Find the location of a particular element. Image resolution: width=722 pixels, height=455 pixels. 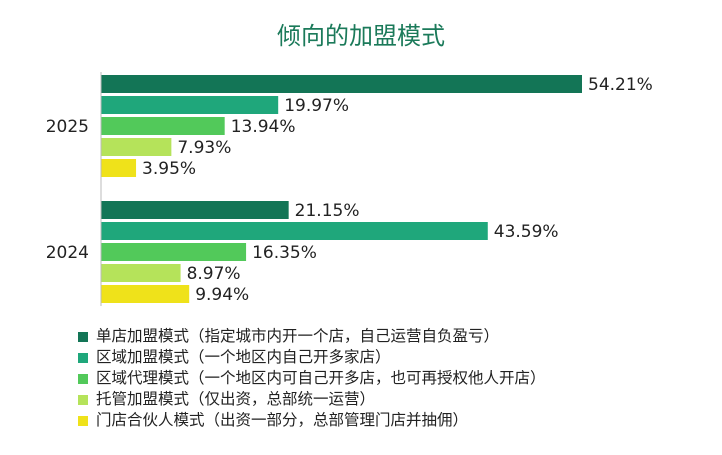

legend-item: 托管加盟模式（仅出资，总部统一运营） is located at coordinates (312, 399).